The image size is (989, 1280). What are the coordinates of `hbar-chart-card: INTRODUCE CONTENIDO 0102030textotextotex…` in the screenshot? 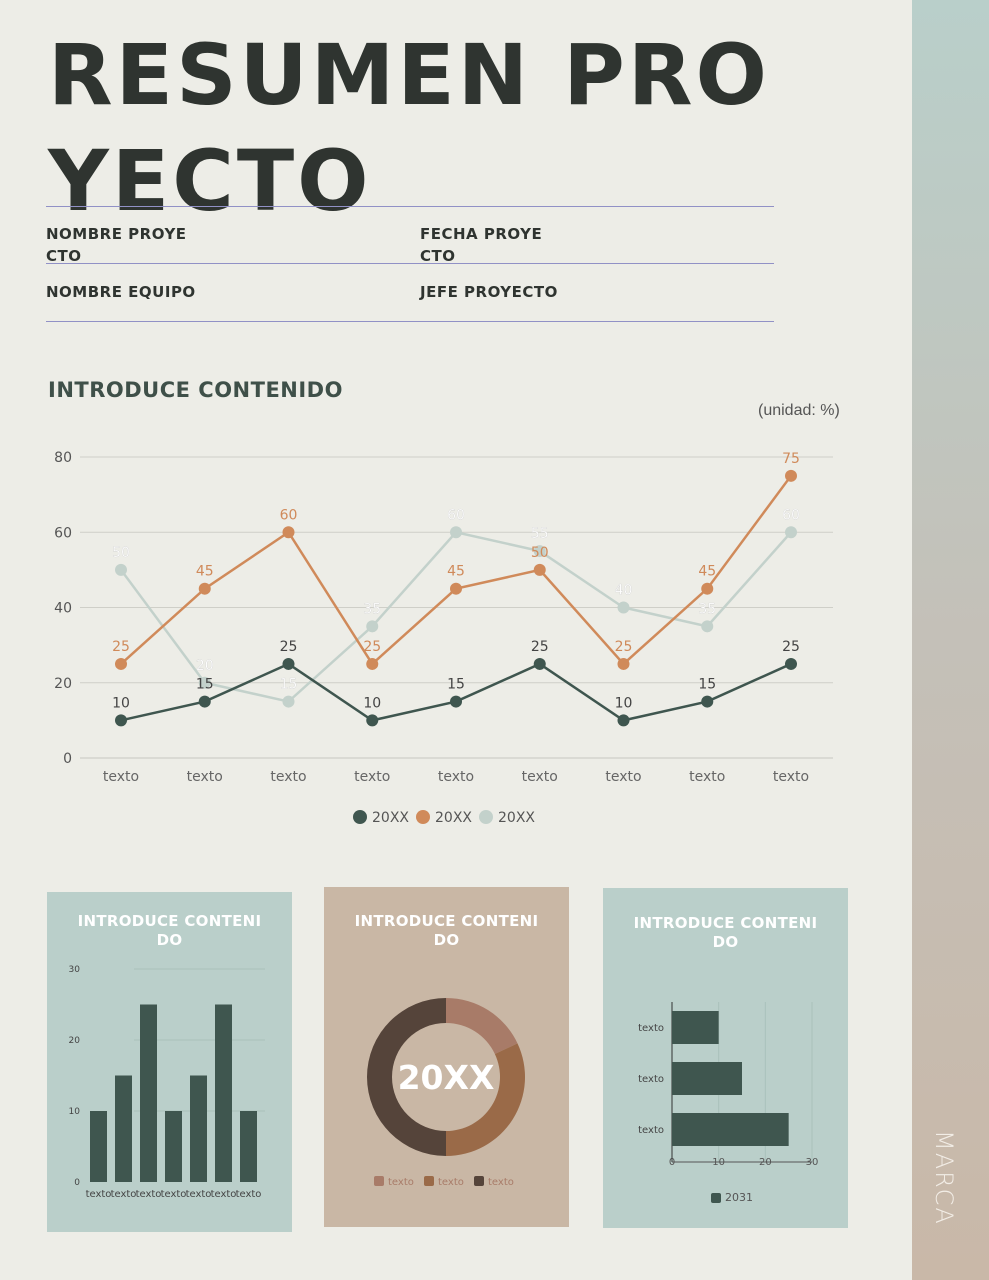 It's located at (725, 1058).